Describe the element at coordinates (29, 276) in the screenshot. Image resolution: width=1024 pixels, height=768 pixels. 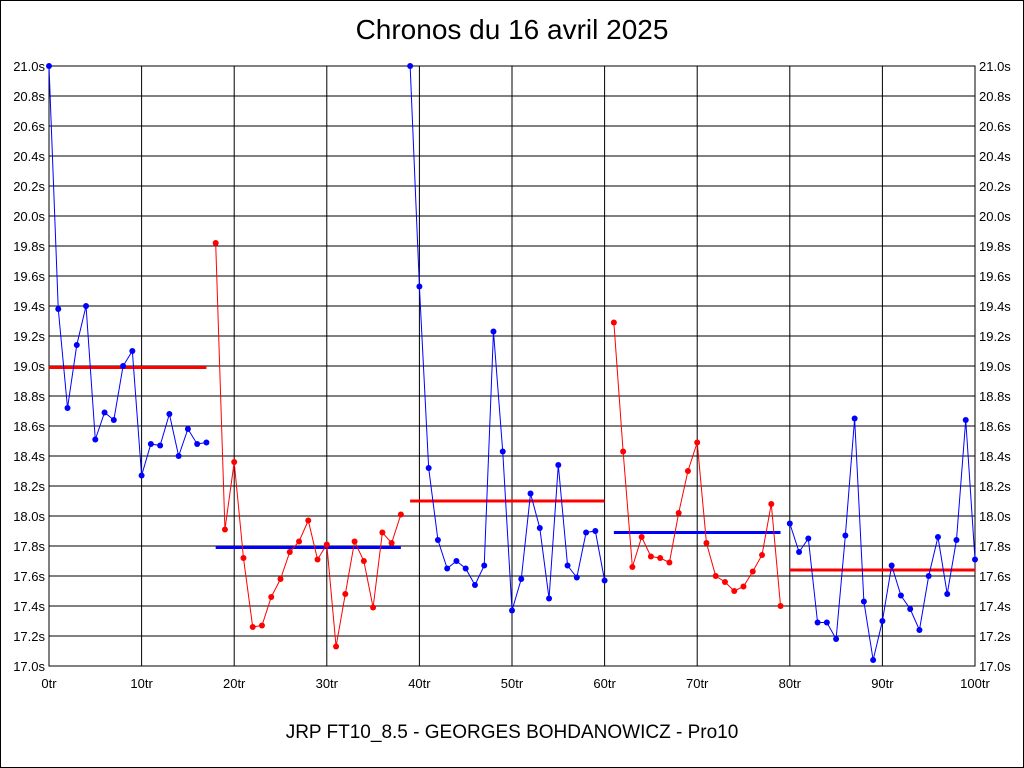
I see `y-tick-label-left: 19.6s` at that location.